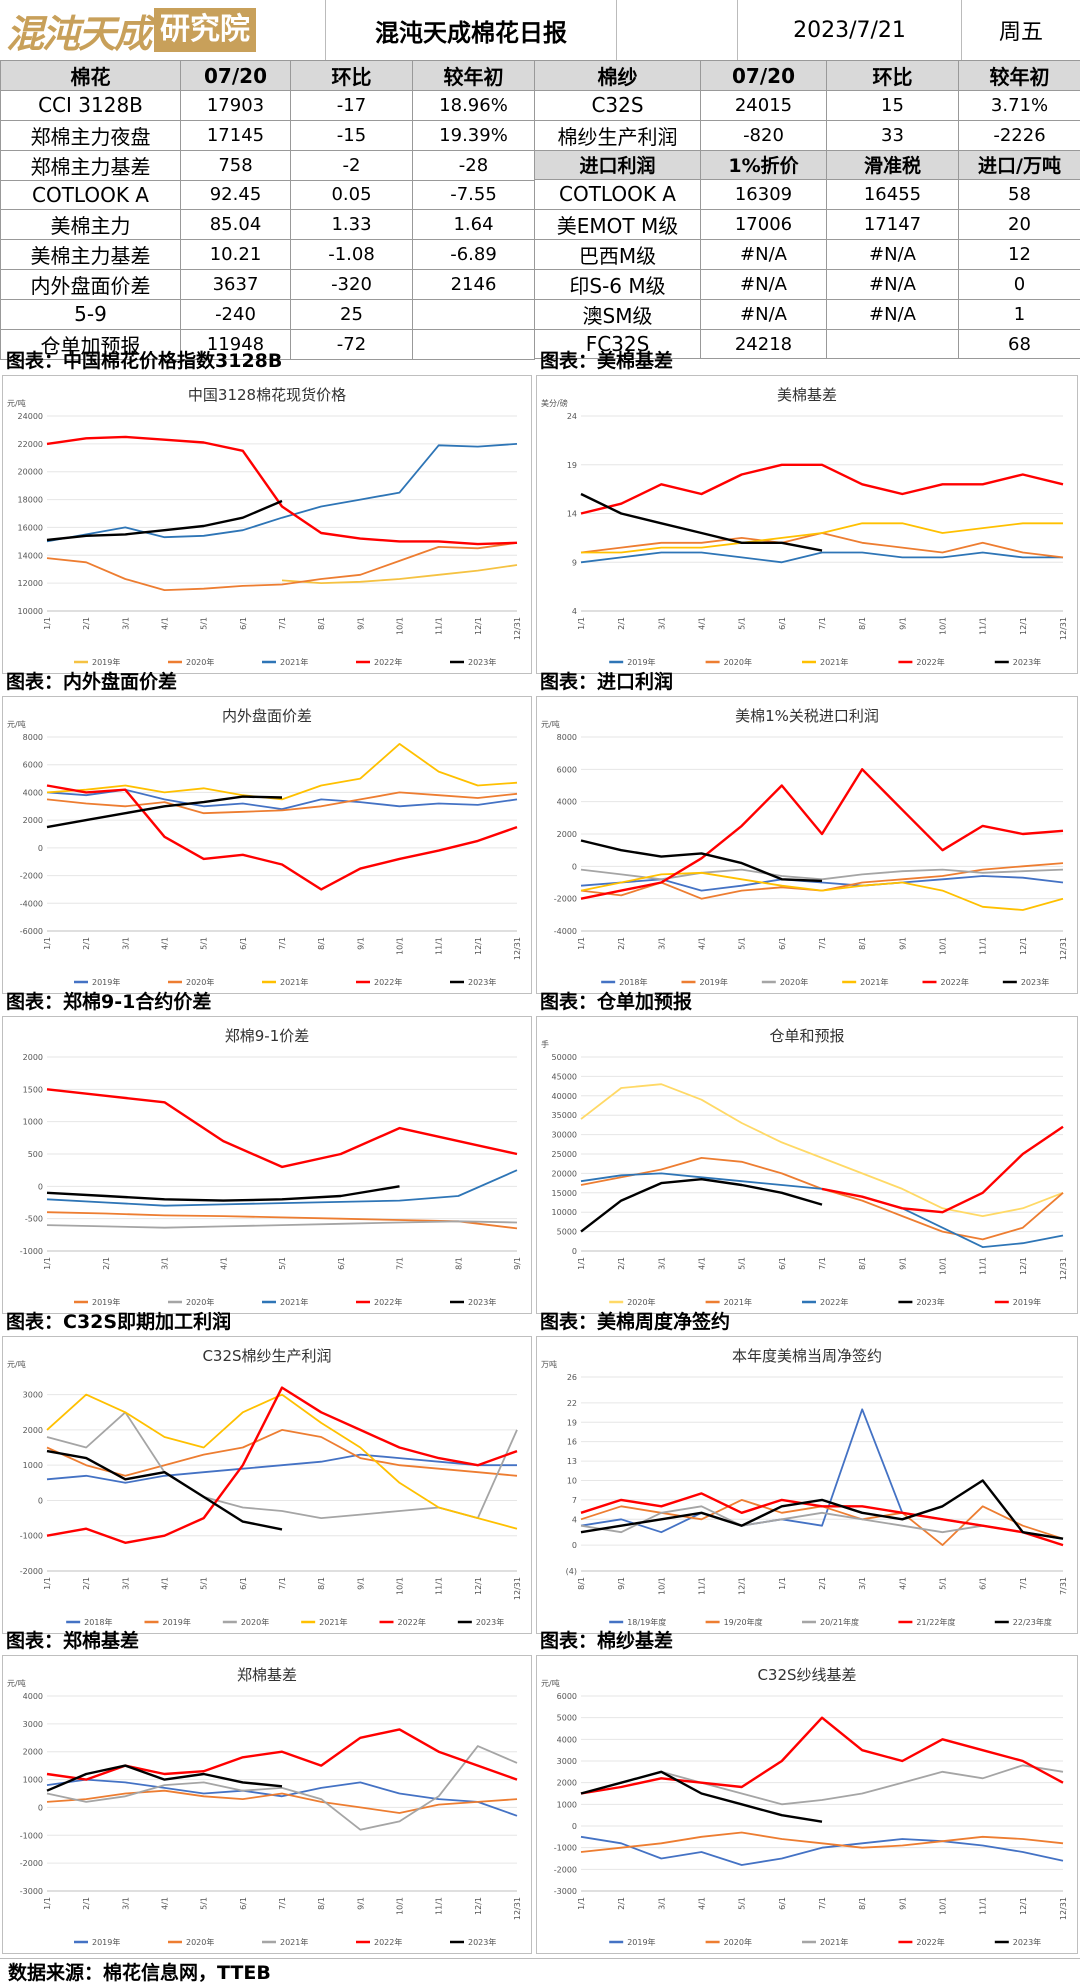  What do you see at coordinates (862, 1583) in the screenshot?
I see `x-tick-label: 3/1` at bounding box center [862, 1583].